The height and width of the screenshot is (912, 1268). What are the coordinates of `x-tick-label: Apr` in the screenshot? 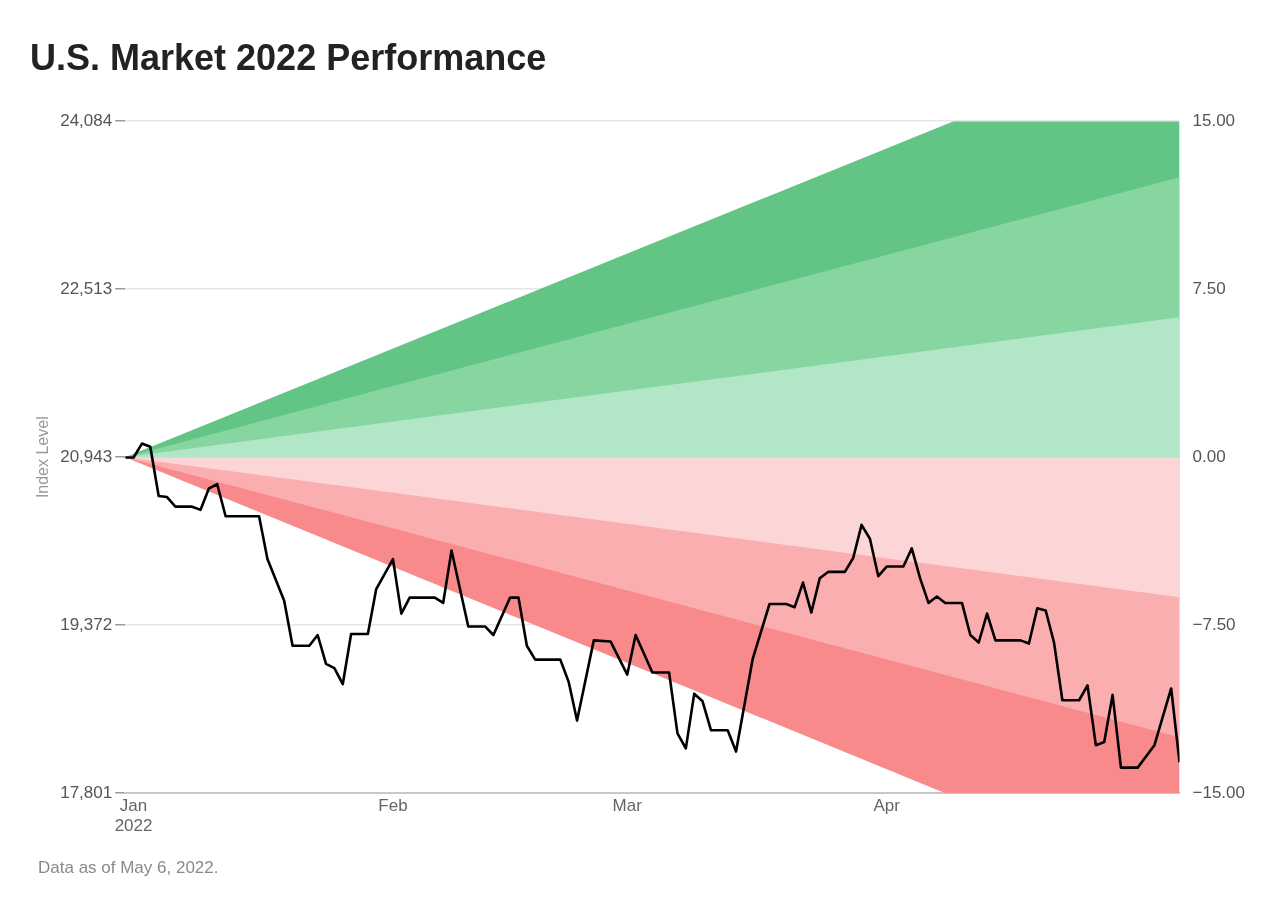 It's located at (887, 806).